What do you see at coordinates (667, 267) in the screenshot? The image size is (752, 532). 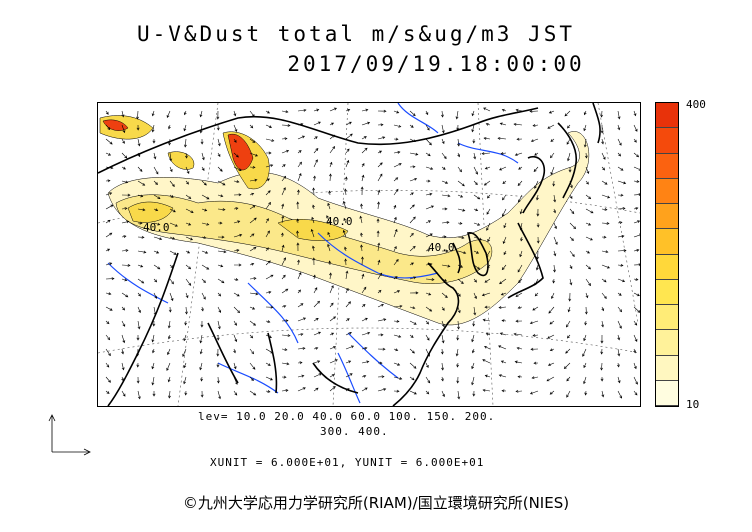 I see `colorbar-segment` at bounding box center [667, 267].